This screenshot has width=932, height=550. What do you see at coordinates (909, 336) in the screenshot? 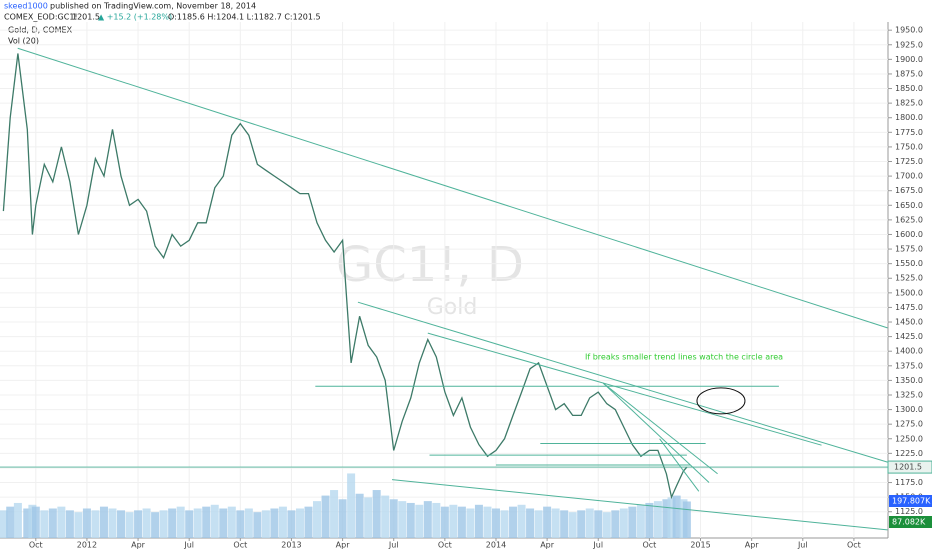
I see `y-tick-label: 1425.0` at bounding box center [909, 336].